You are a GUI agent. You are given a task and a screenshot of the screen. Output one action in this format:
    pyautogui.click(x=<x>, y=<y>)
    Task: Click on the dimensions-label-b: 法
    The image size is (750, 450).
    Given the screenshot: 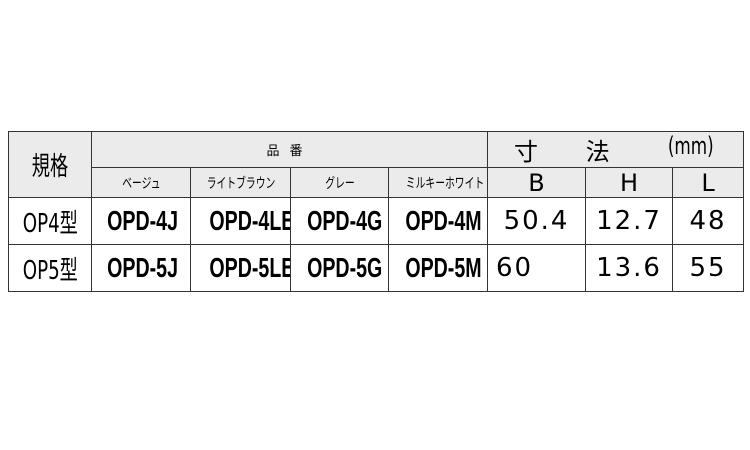 What is the action you would take?
    pyautogui.click(x=597, y=152)
    